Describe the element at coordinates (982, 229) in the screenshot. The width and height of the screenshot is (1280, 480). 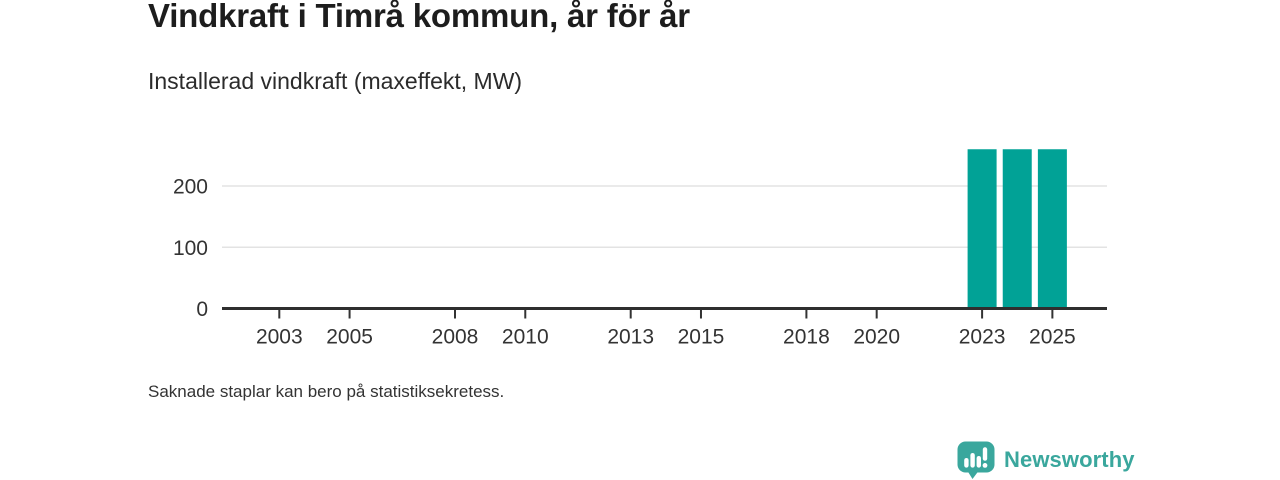
I see `bar-2023` at that location.